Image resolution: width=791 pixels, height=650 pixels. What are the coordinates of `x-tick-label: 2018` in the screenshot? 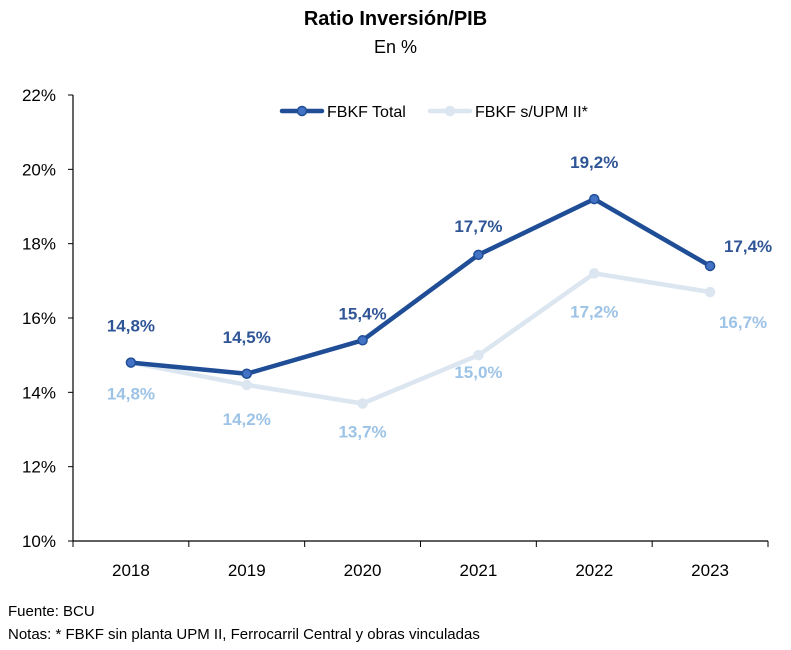 It's located at (131, 570).